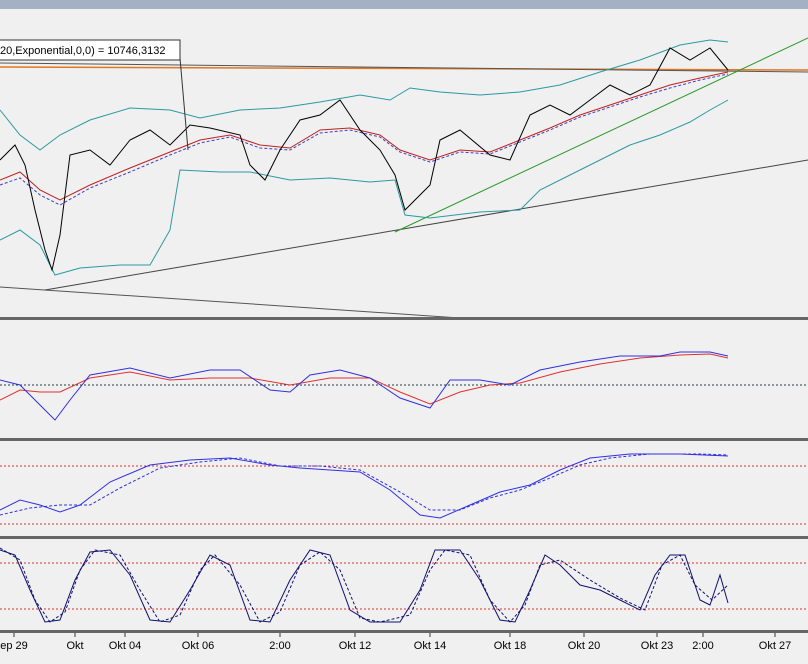 The height and width of the screenshot is (664, 808). What do you see at coordinates (355, 646) in the screenshot?
I see `x-tick-label: Okt 12` at bounding box center [355, 646].